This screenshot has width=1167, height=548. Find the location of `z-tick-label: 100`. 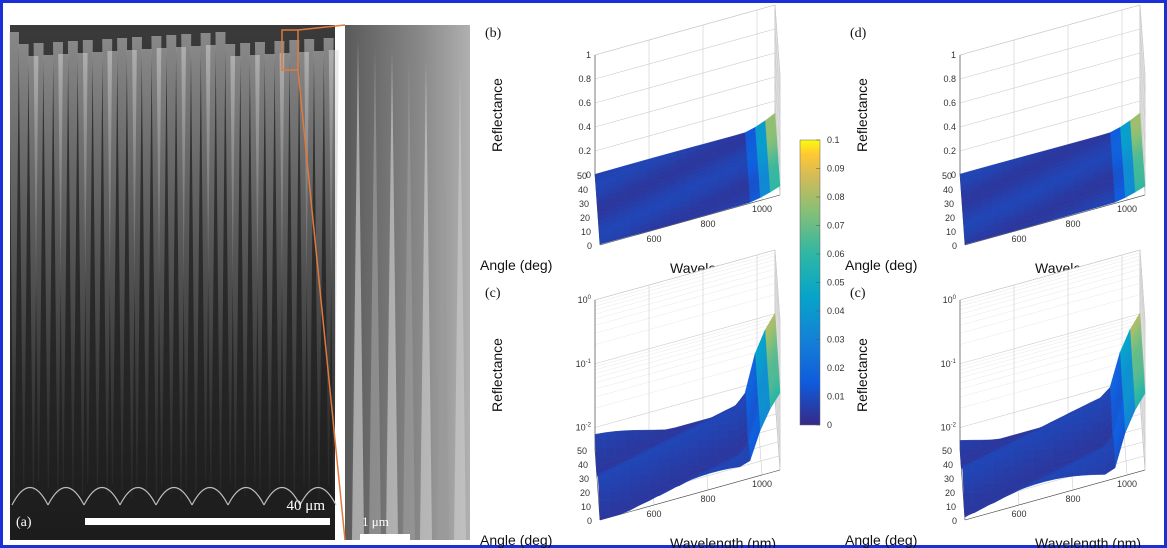

z-tick-label: 100 is located at coordinates (585, 300).